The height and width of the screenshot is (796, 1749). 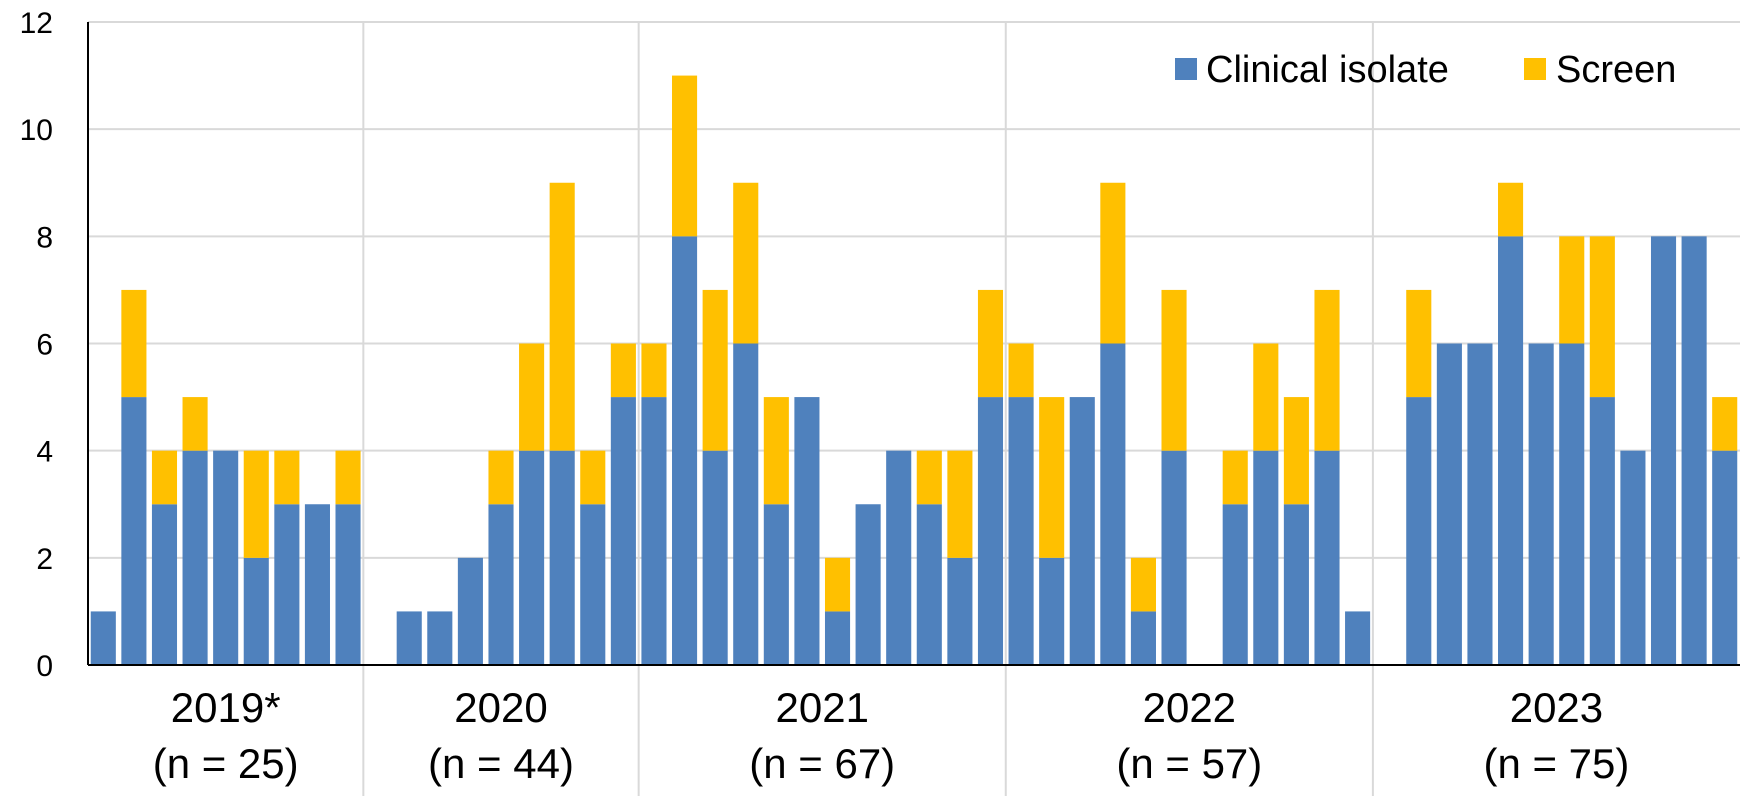 I want to click on legend: Clinical isolate Screen, so click(x=1425, y=70).